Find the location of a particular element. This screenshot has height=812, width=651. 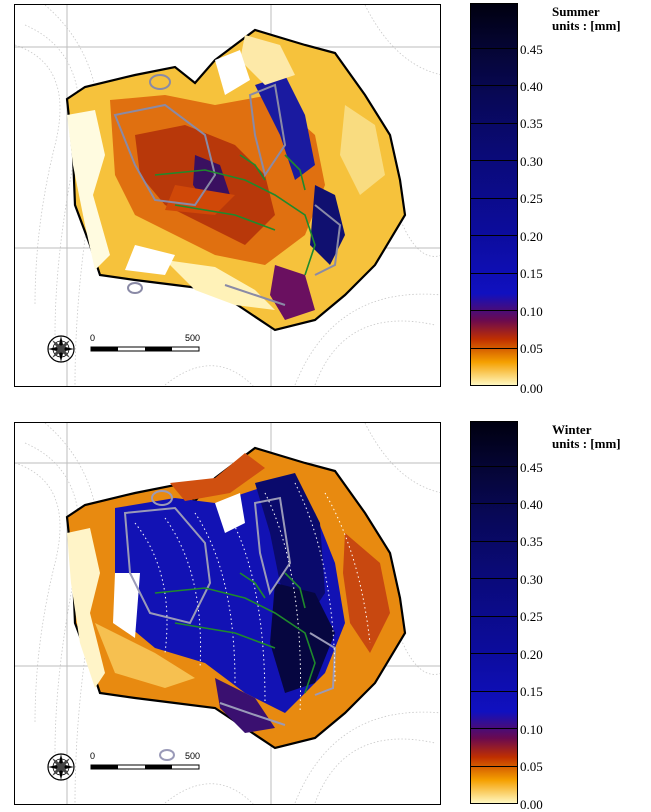

season-label: Winter is located at coordinates (572, 429).